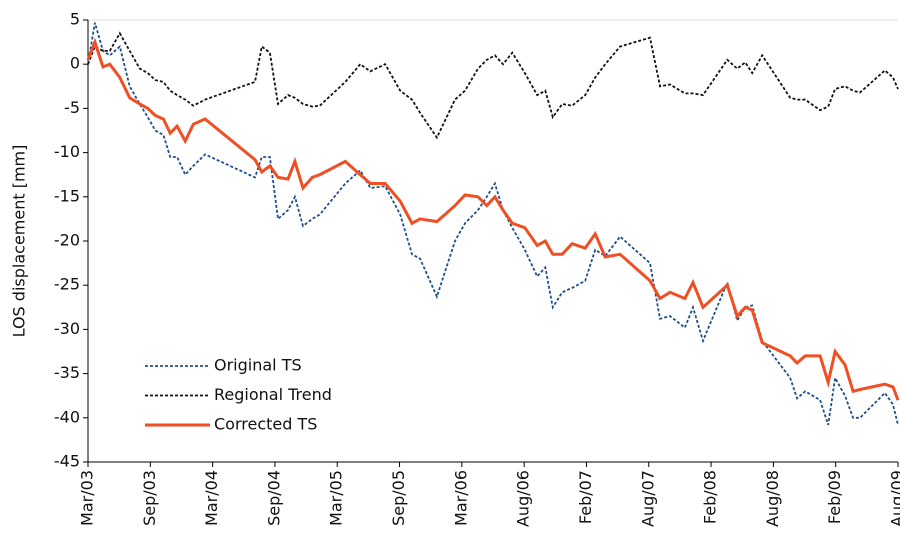 This screenshot has width=900, height=546. I want to click on legend-label: Corrected TS, so click(265, 424).